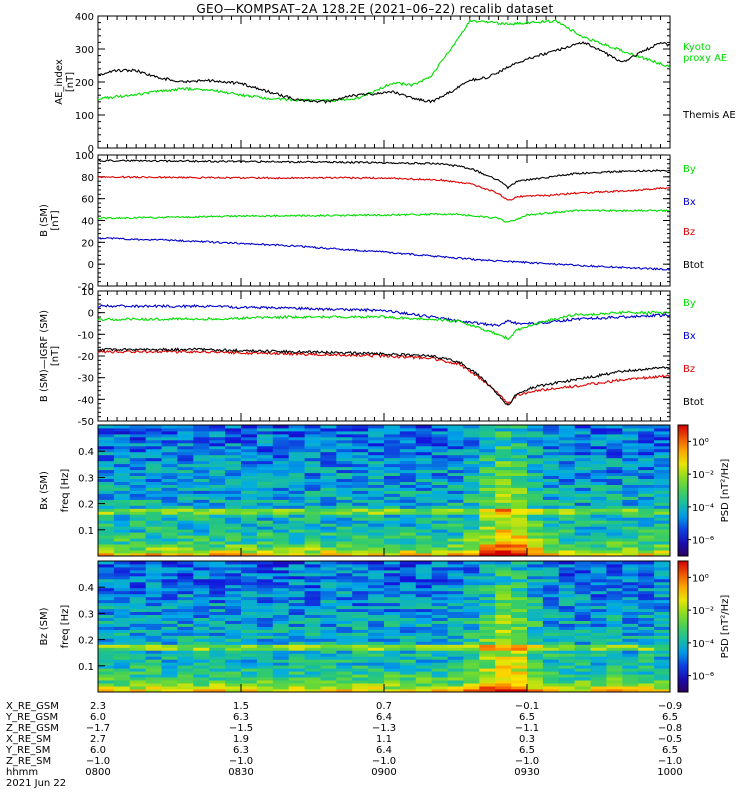 The image size is (750, 800). Describe the element at coordinates (98, 717) in the screenshot. I see `ephemeris-value: 6.0` at that location.